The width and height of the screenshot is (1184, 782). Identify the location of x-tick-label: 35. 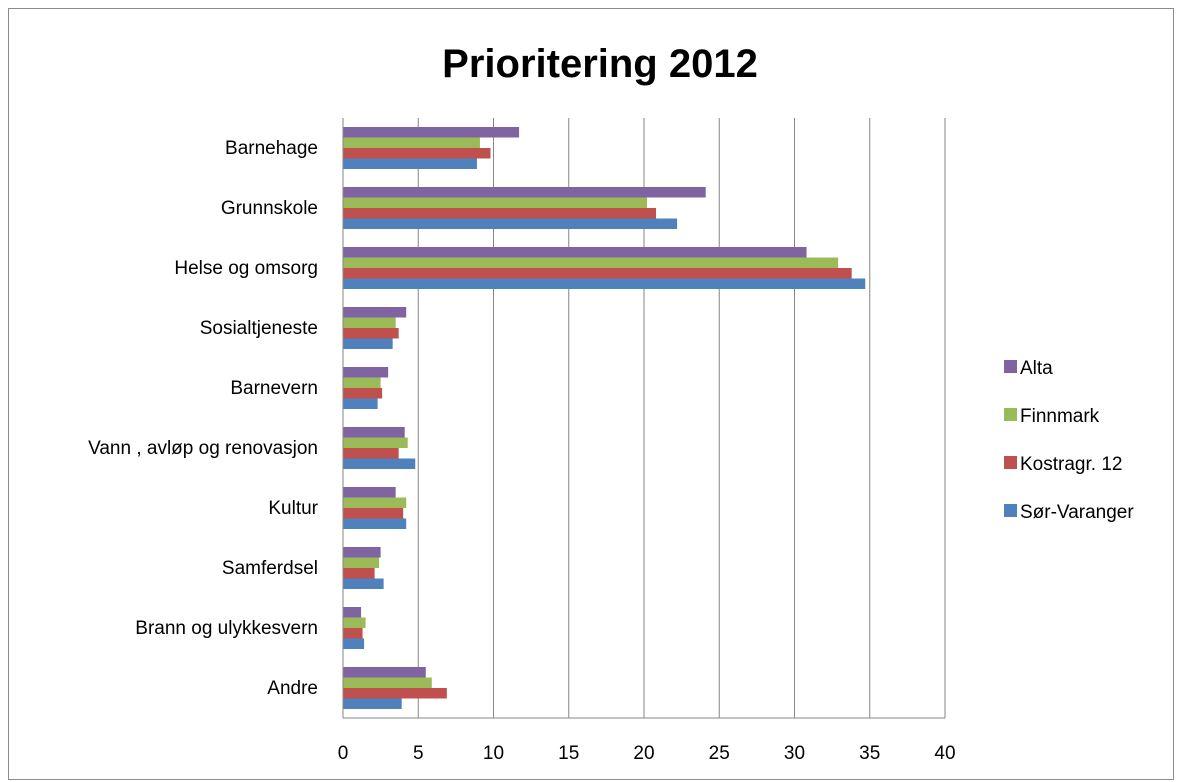
(869, 753).